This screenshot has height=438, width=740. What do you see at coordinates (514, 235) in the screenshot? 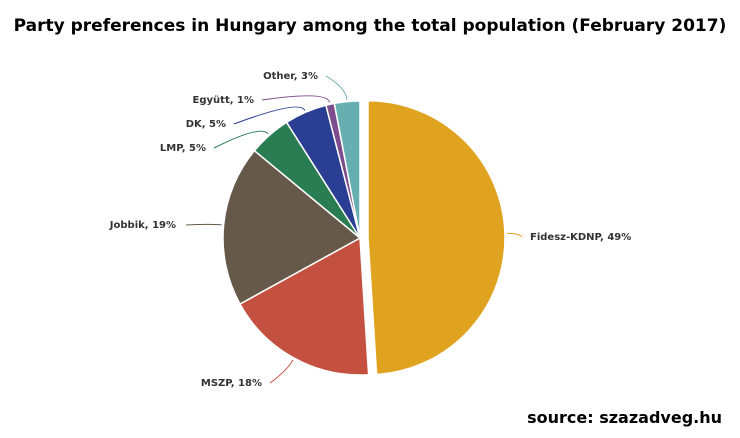
I see `leader-line-fidesz-kdnp` at bounding box center [514, 235].